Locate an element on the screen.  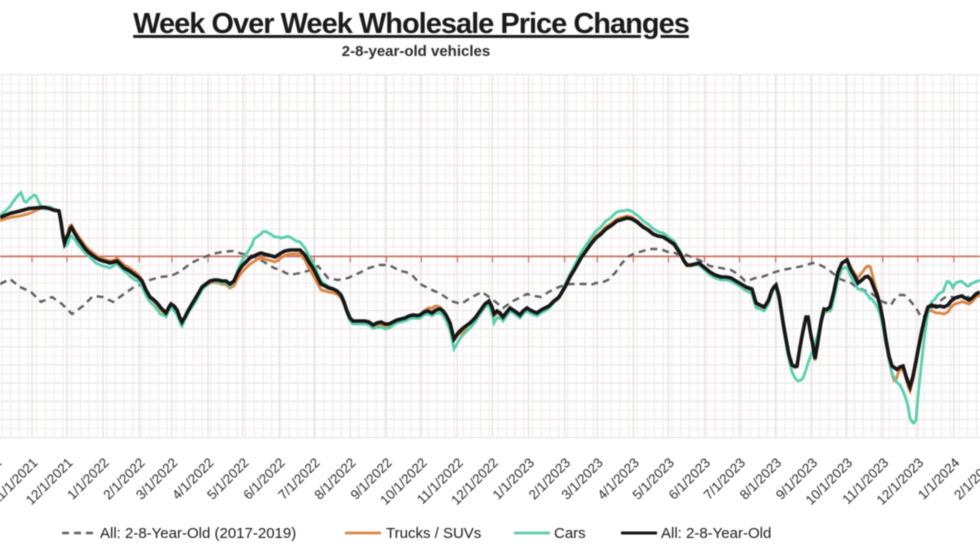
svg-text:Week Over Week Wholesale Price: Week Over Week Wholesale Price Changes is located at coordinates (411, 24).